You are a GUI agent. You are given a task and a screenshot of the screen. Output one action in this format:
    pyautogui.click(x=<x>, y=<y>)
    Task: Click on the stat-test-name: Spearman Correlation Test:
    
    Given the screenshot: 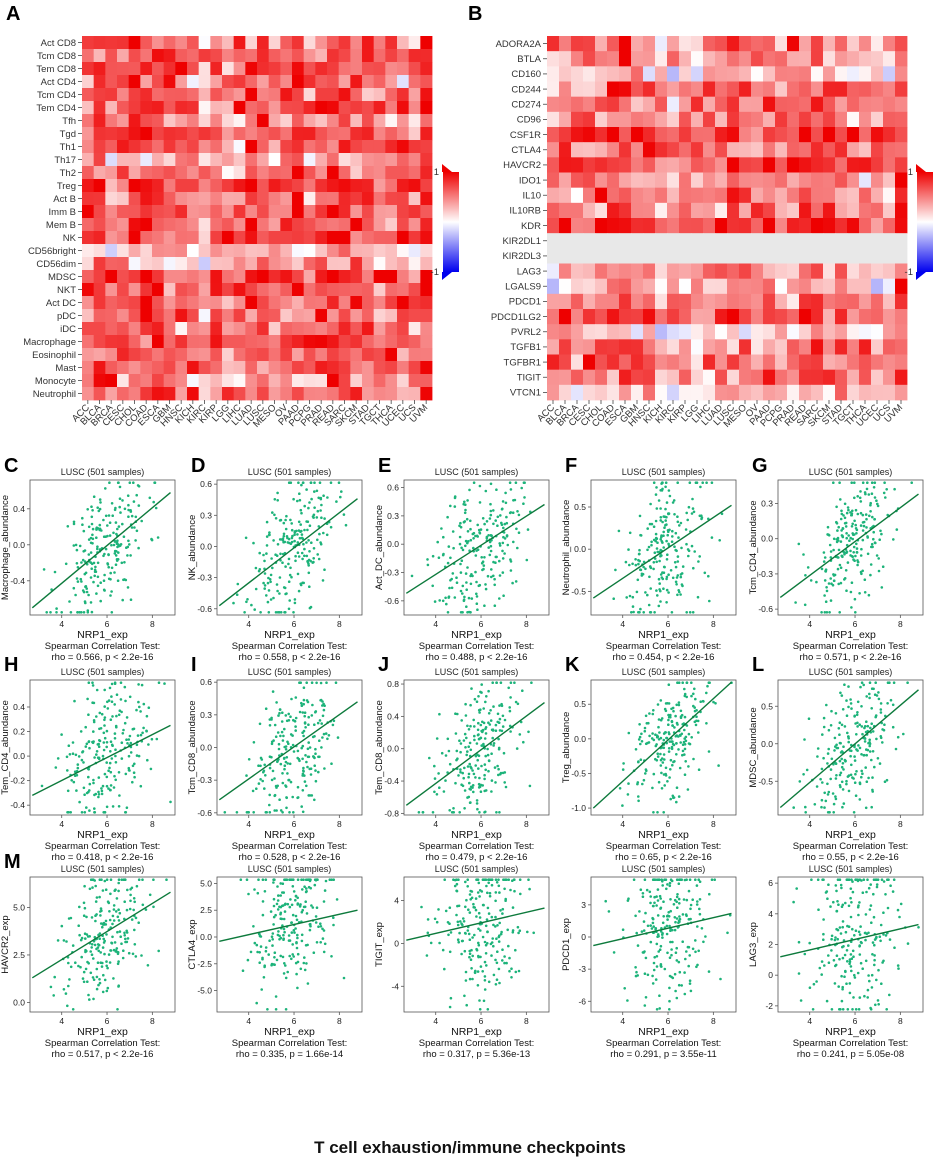 What is the action you would take?
    pyautogui.click(x=663, y=846)
    